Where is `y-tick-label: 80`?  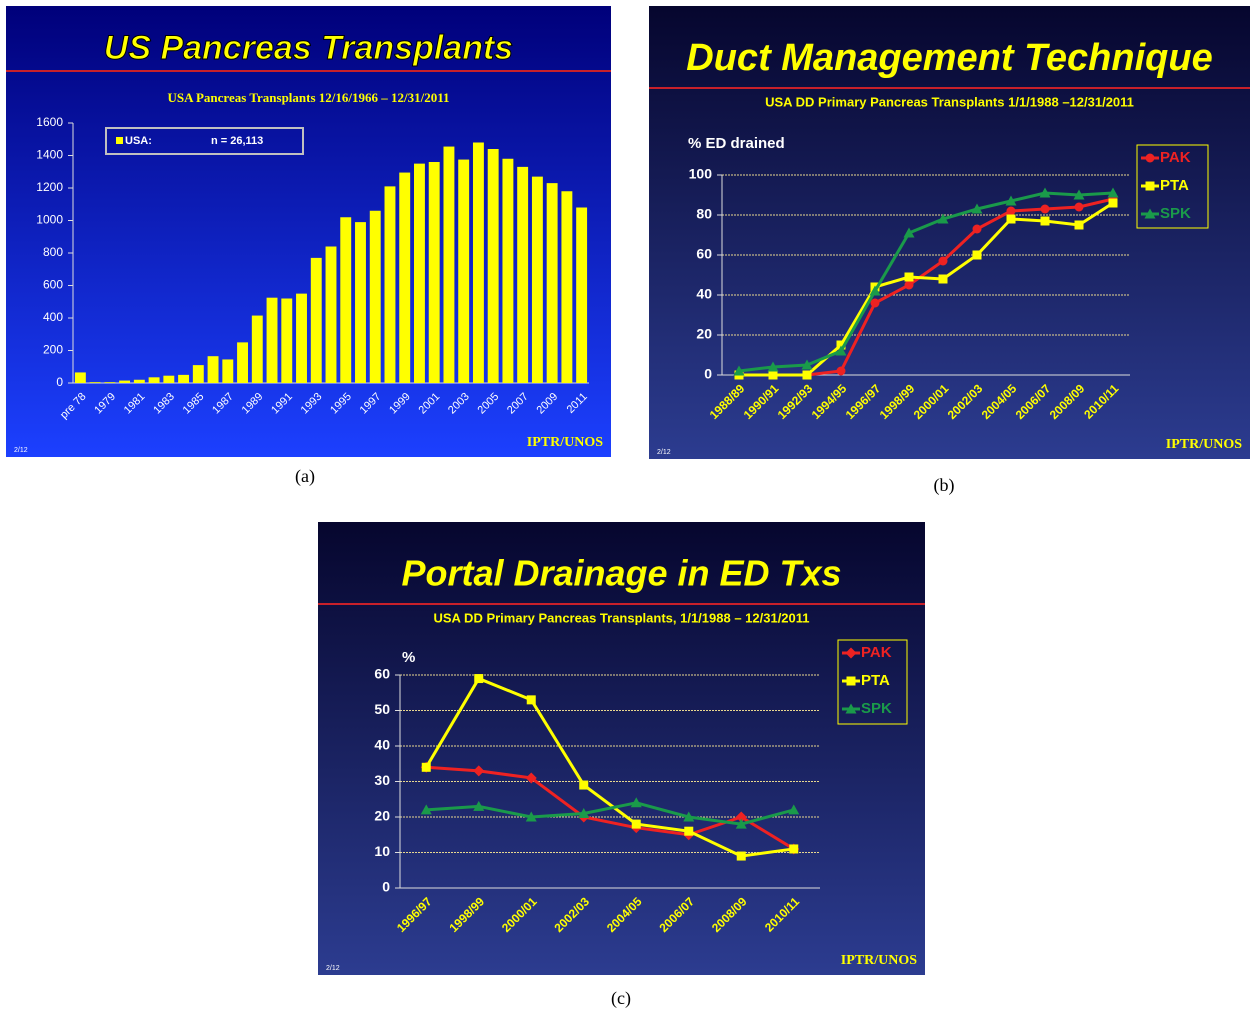 y-tick-label: 80 is located at coordinates (704, 214).